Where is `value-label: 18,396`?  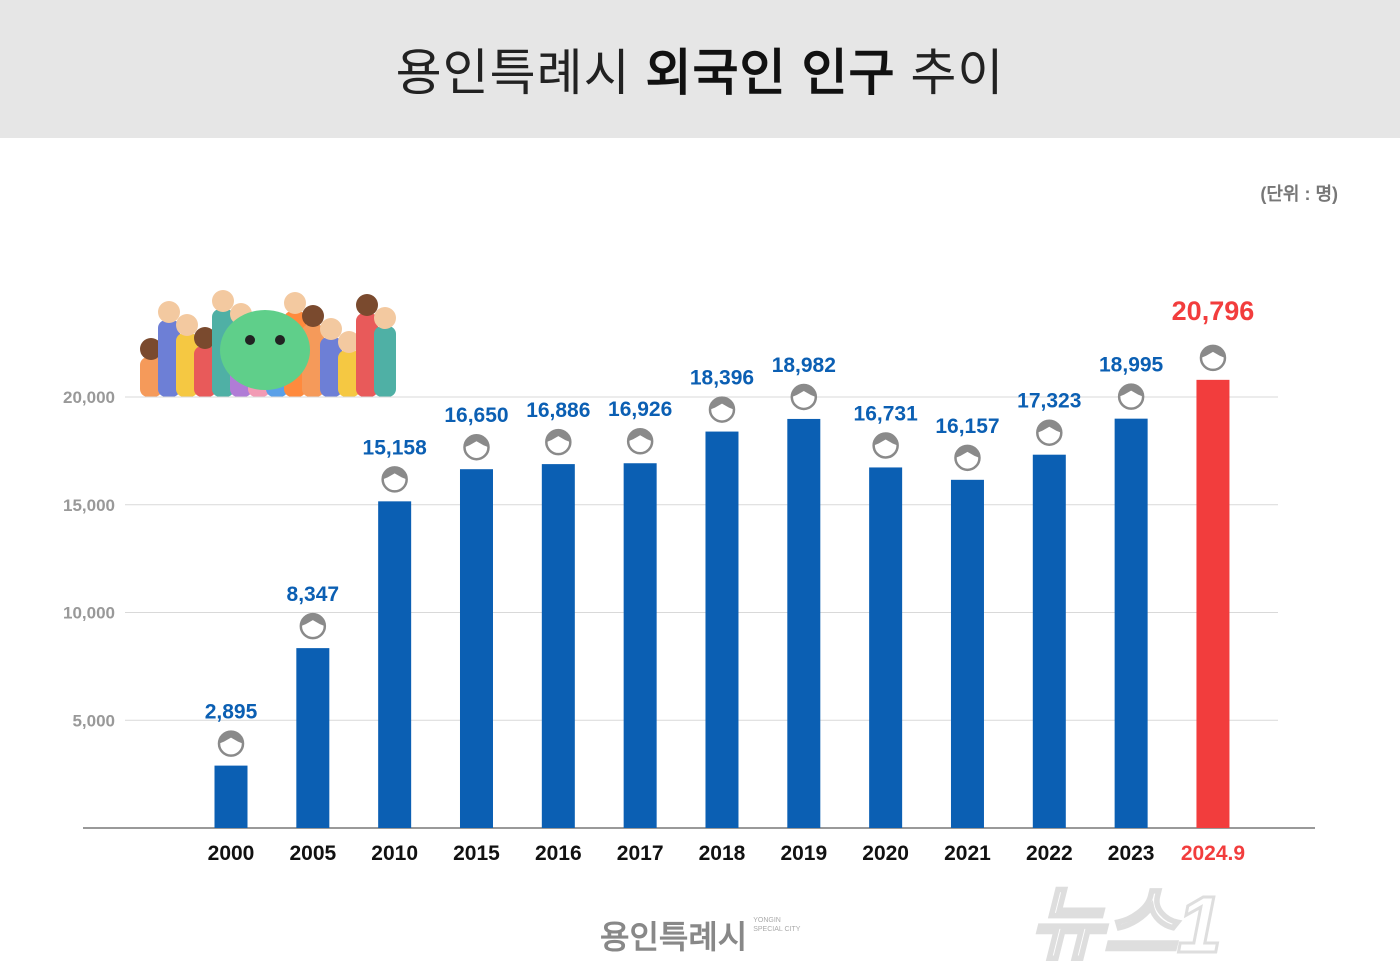
value-label: 18,396 is located at coordinates (722, 378).